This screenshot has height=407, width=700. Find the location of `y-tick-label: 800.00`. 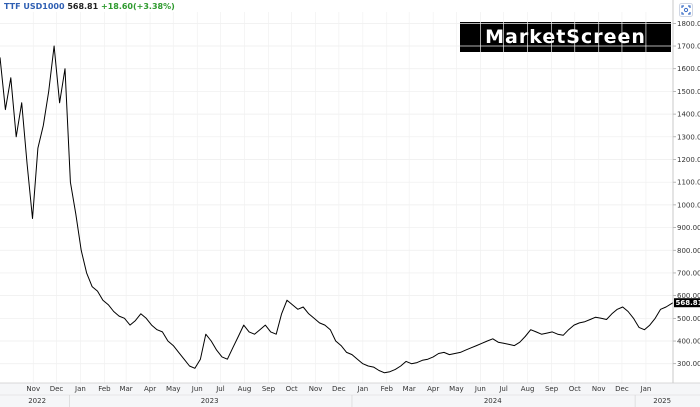

y-tick-label: 800.00 is located at coordinates (688, 251).